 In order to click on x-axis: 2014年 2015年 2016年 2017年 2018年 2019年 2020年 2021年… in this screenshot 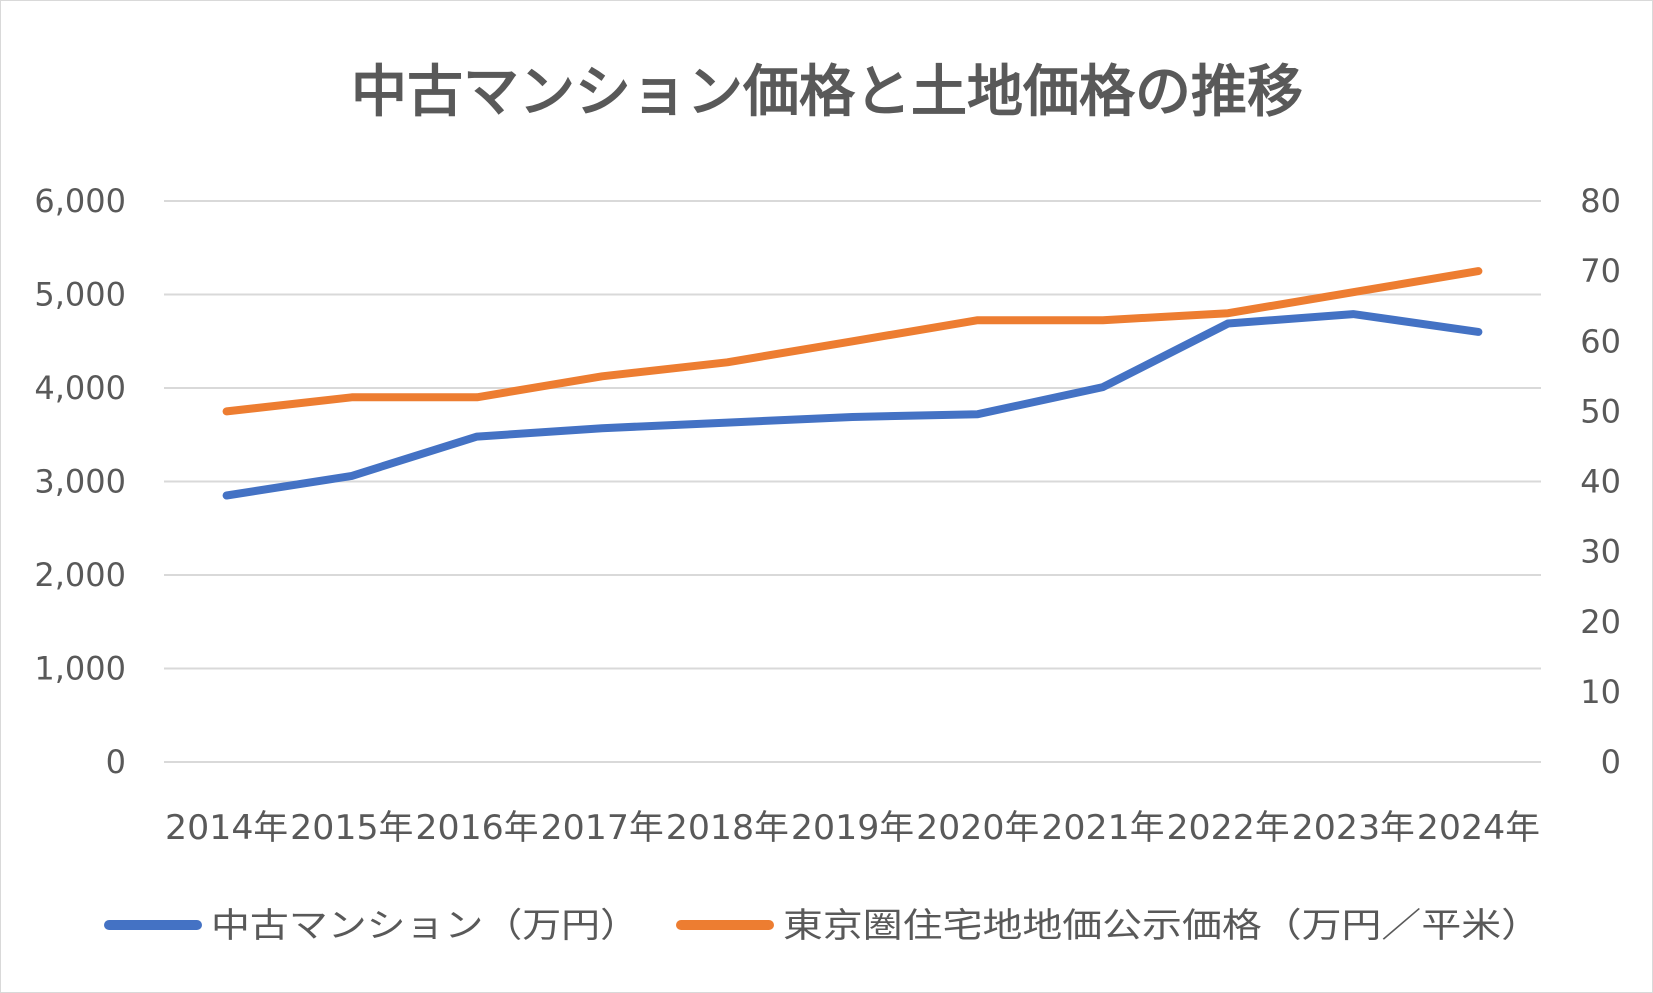, I will do `click(852, 828)`.